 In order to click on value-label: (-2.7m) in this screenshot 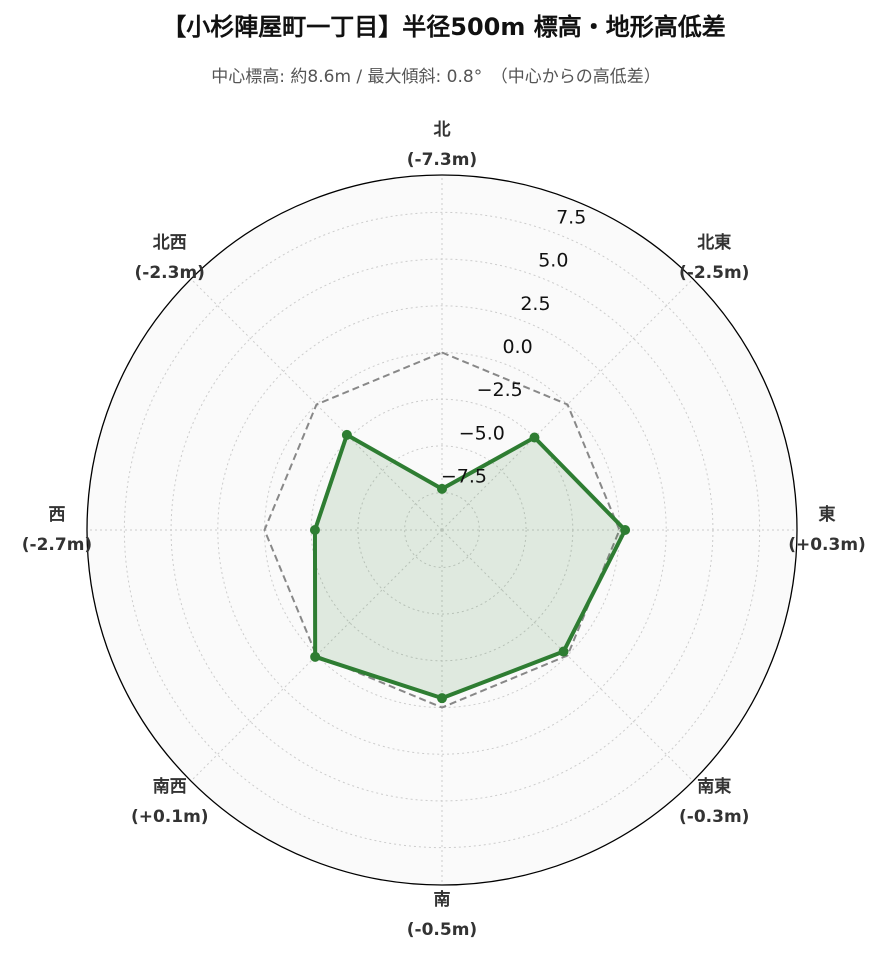, I will do `click(57, 545)`.